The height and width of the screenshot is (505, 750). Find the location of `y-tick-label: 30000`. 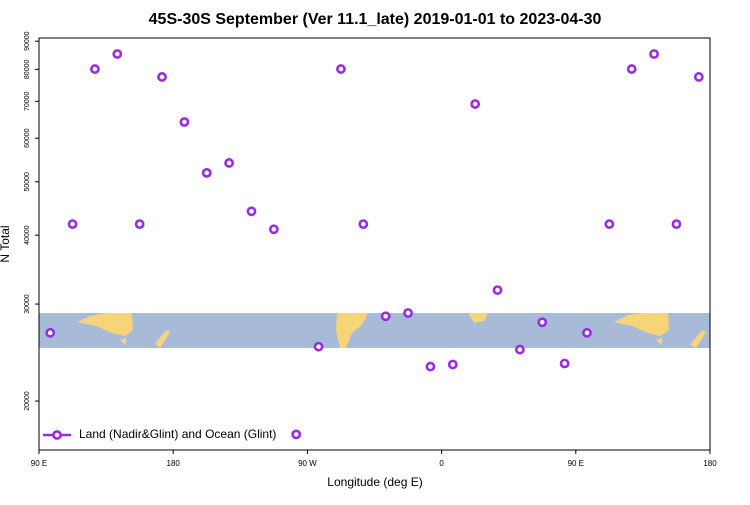

y-tick-label: 30000 is located at coordinates (27, 304).